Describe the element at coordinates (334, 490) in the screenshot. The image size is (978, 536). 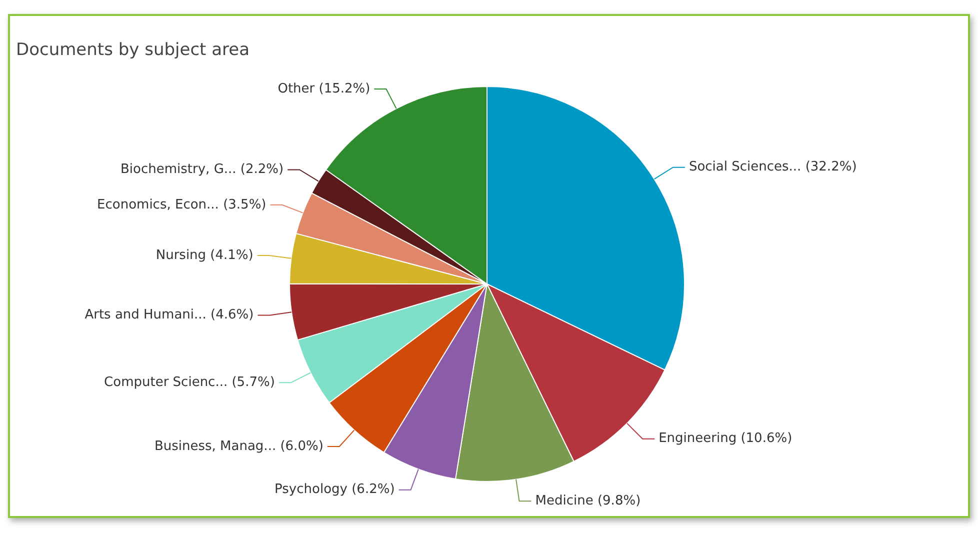
I see `slice-label: Psychology (6.2%)` at that location.